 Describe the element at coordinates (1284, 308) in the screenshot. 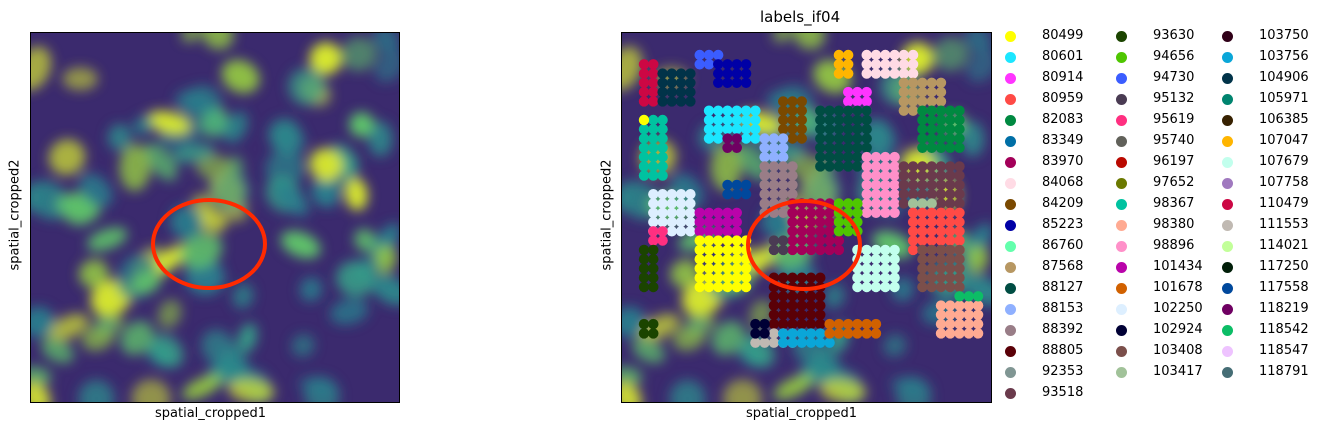

I see `legend-label: 118219` at that location.